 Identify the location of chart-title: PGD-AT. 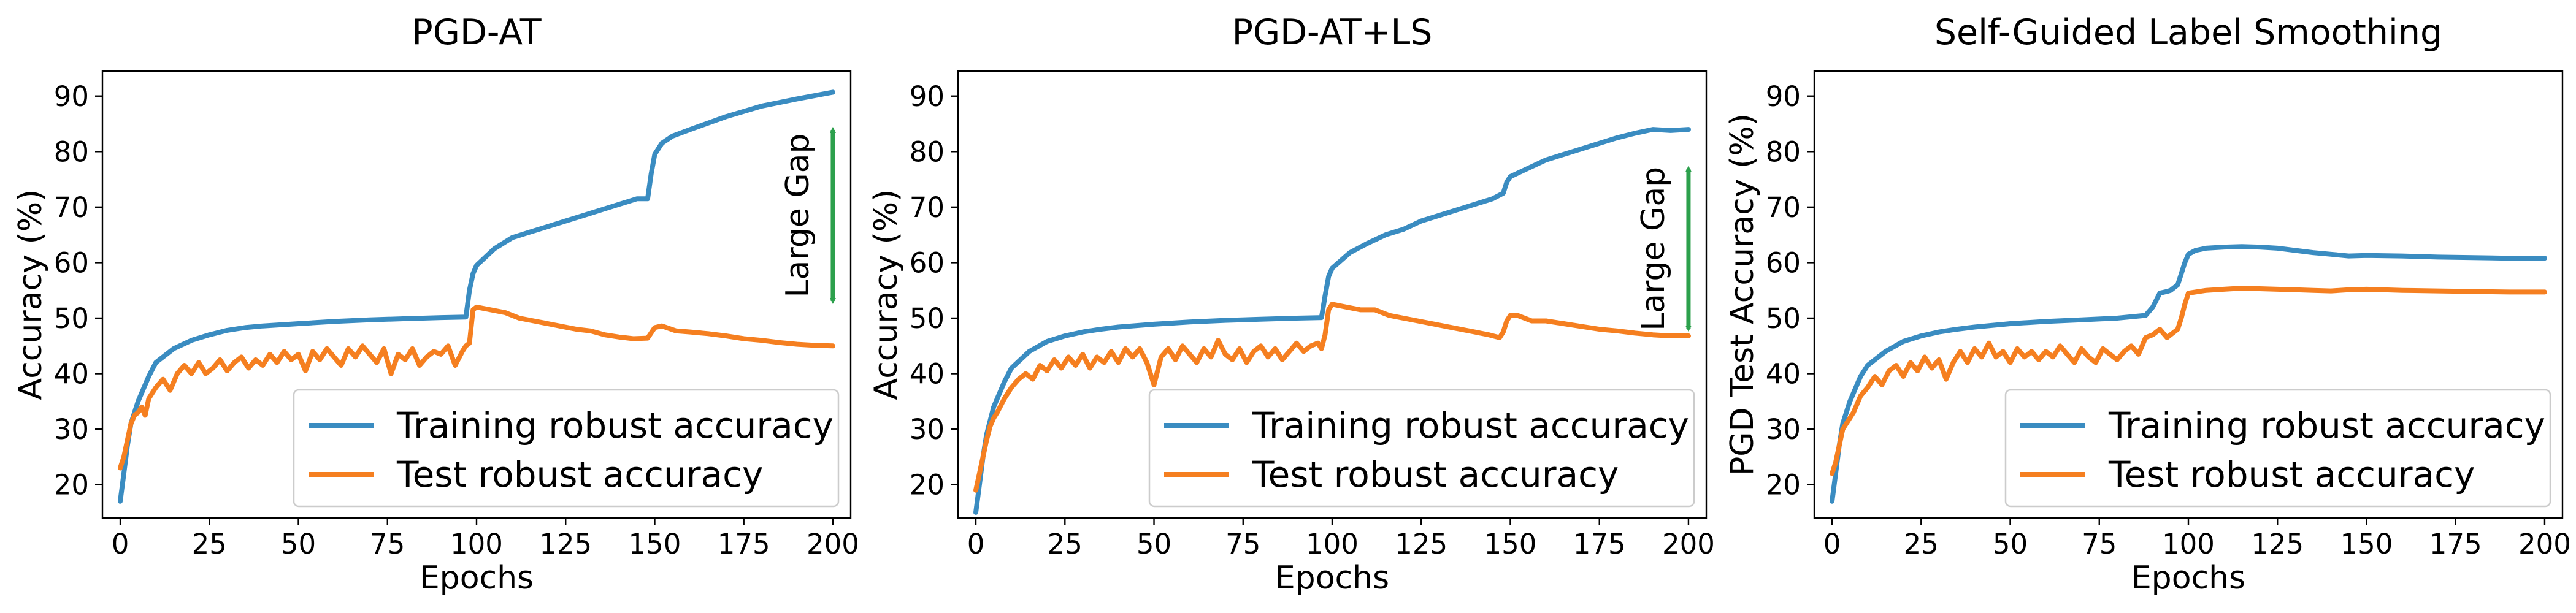
(476, 32).